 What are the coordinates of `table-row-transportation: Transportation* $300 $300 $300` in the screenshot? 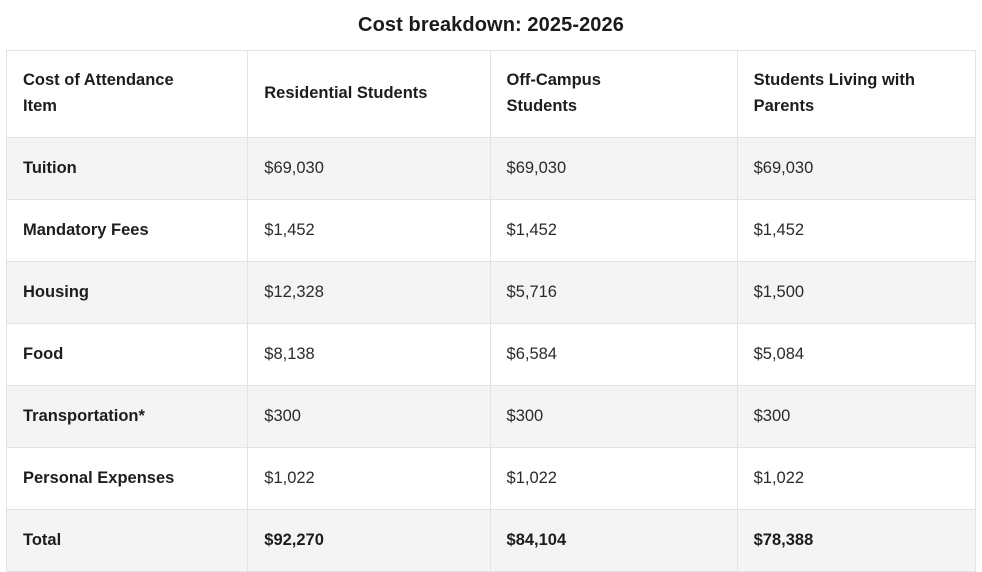 It's located at (491, 416).